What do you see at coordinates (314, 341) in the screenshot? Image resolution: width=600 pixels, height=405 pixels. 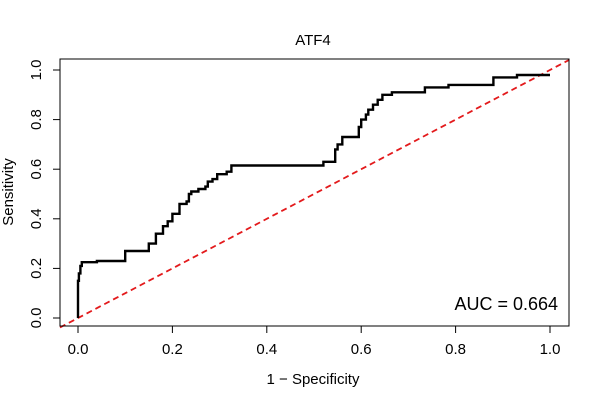 I see `x-axis: 0.0 0.2 0.4 0.6 0.8 1.0` at bounding box center [314, 341].